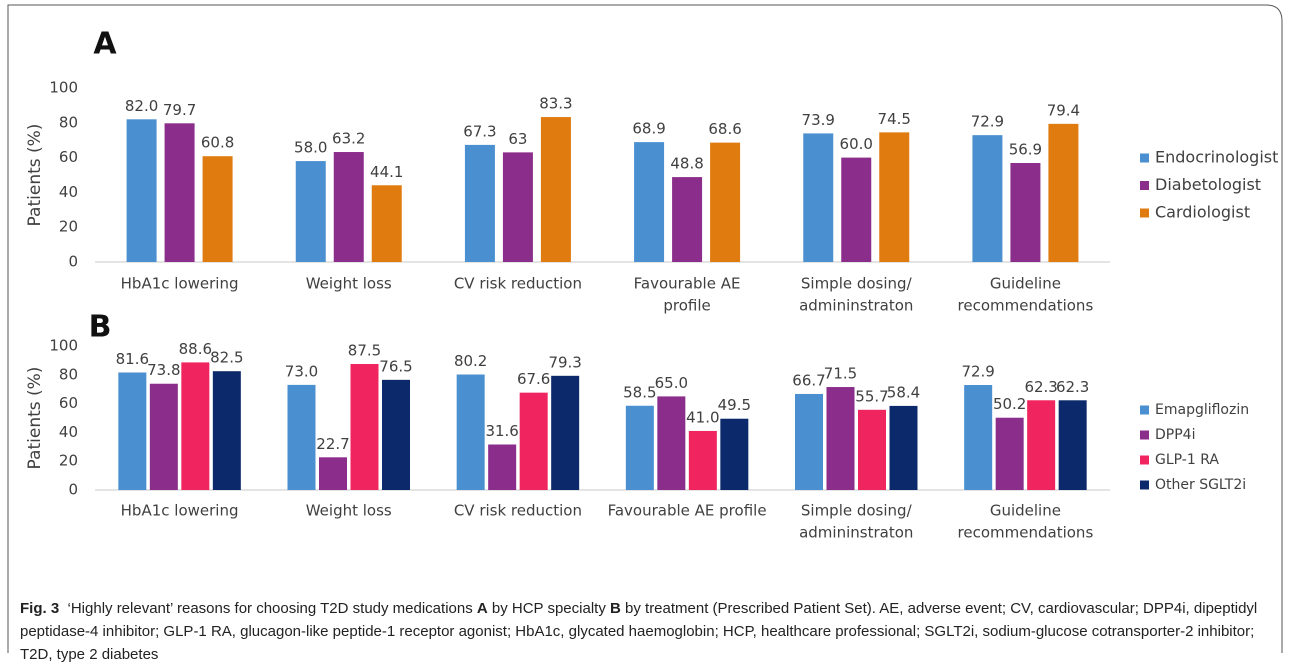 The height and width of the screenshot is (666, 1290). Describe the element at coordinates (648, 129) in the screenshot. I see `value-label: 68.9` at that location.